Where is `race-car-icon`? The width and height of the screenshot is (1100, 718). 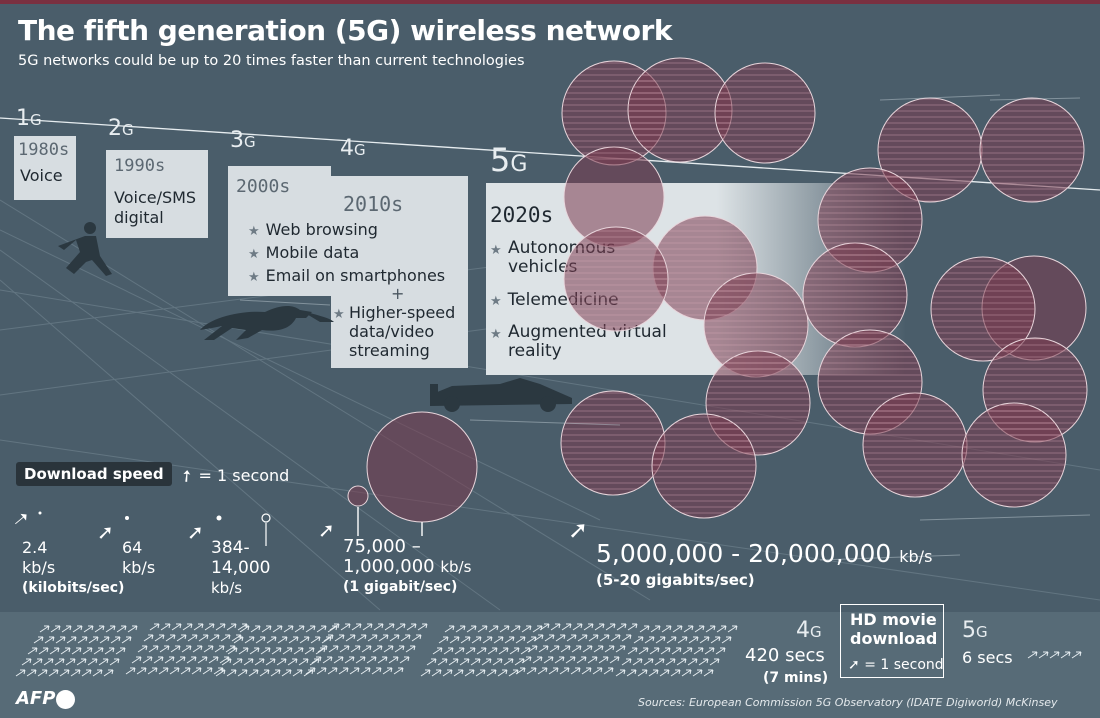
race-car-icon is located at coordinates (501, 395).